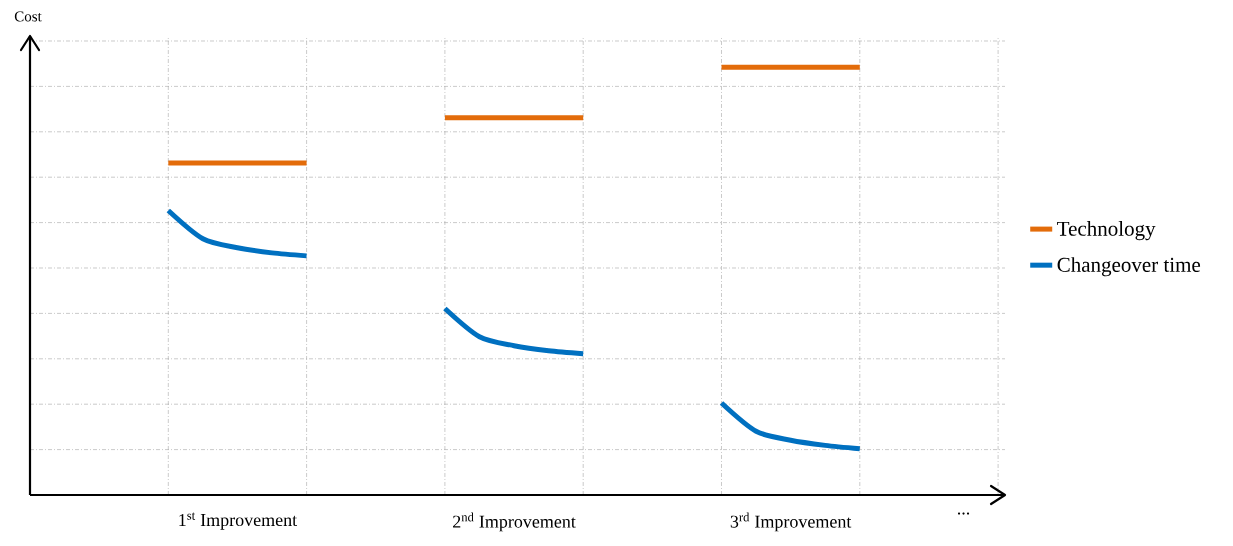 The image size is (1233, 546). I want to click on x-tick-label: 2$^{nd}$ Improvement, so click(514, 522).